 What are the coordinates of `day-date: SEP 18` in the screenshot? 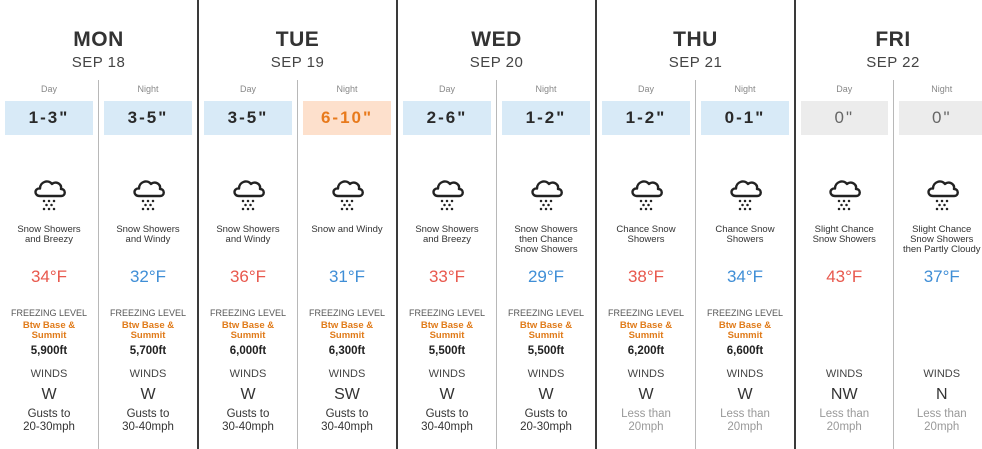 It's located at (98, 62).